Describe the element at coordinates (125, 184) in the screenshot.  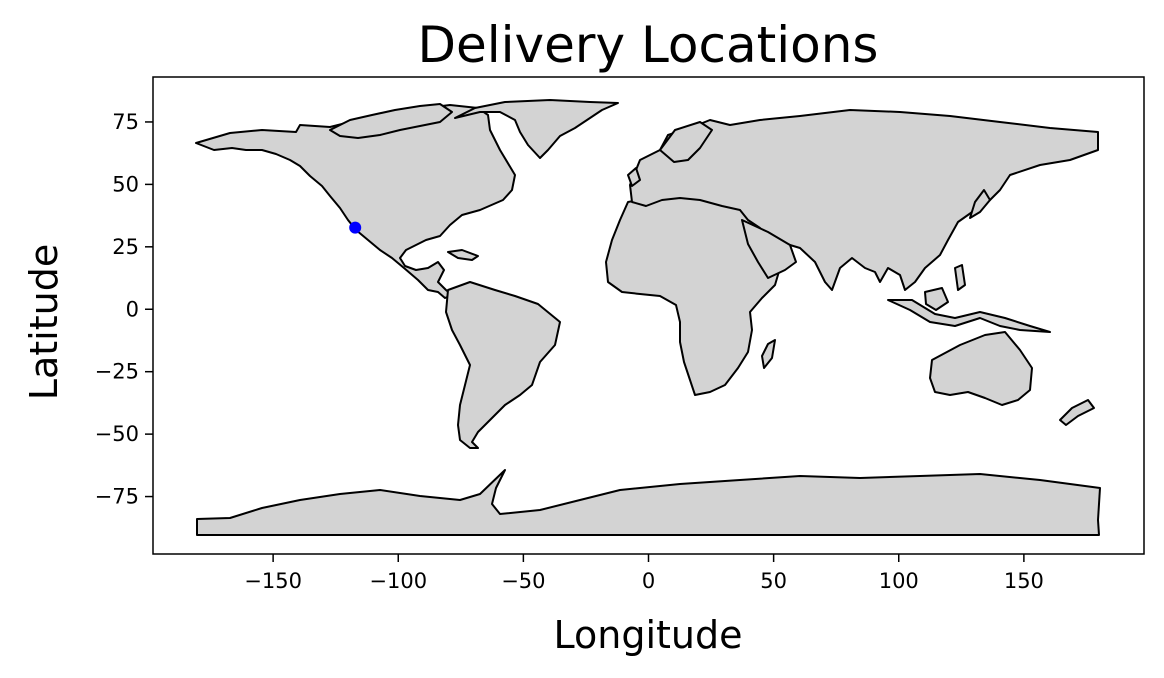
I see `y-tick-label: 50` at that location.